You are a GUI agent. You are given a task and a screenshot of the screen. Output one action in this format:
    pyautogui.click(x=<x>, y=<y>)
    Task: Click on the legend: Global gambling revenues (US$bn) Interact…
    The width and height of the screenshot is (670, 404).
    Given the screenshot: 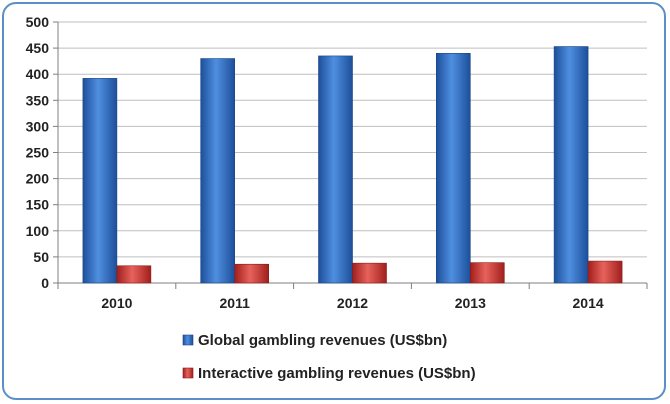 What is the action you would take?
    pyautogui.click(x=329, y=357)
    